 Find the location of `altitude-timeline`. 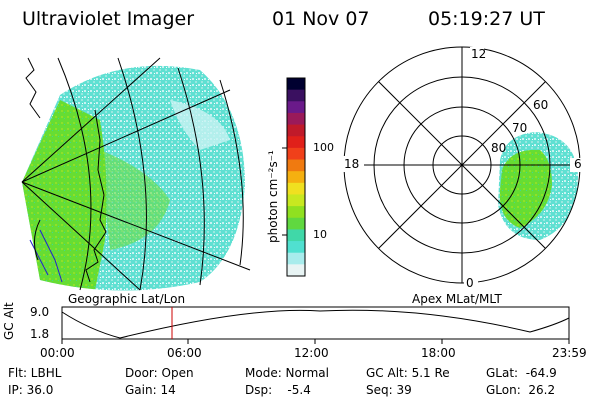

altitude-timeline is located at coordinates (315, 325).